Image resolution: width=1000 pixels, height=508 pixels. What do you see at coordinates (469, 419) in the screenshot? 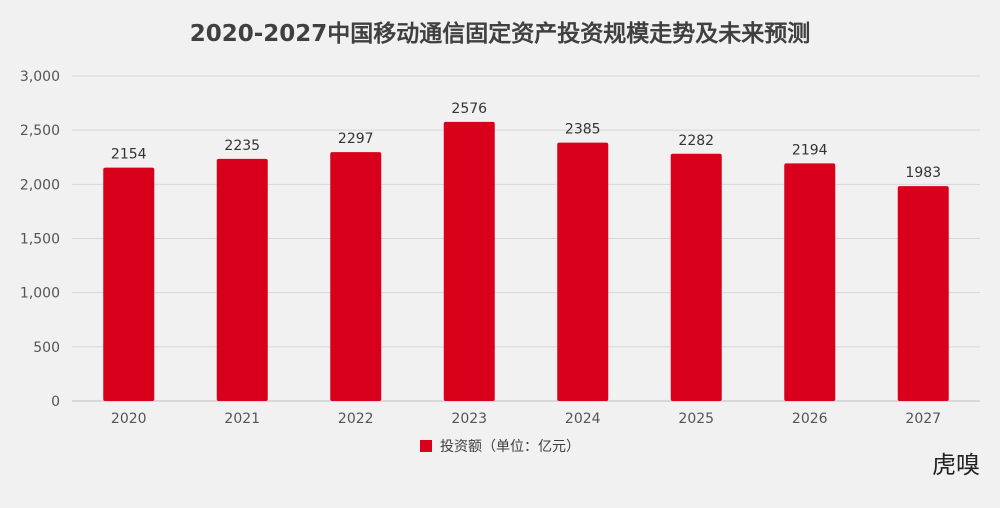
I see `x-tick-label: 2023` at bounding box center [469, 419].